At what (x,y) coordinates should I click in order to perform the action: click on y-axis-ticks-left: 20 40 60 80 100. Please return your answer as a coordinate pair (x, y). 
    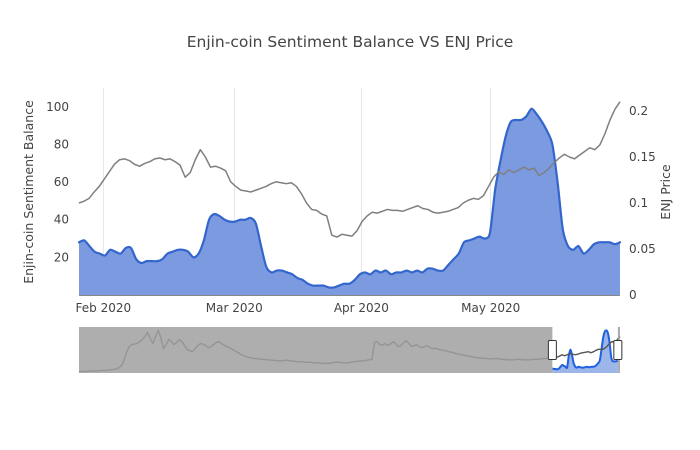
    Looking at the image, I should click on (57, 182).